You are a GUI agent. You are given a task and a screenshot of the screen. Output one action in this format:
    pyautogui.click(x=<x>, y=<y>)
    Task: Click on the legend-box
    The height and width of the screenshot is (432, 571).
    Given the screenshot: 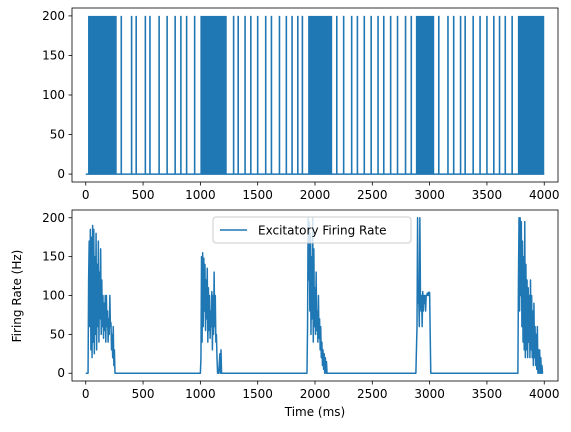 What is the action you would take?
    pyautogui.click(x=312, y=230)
    